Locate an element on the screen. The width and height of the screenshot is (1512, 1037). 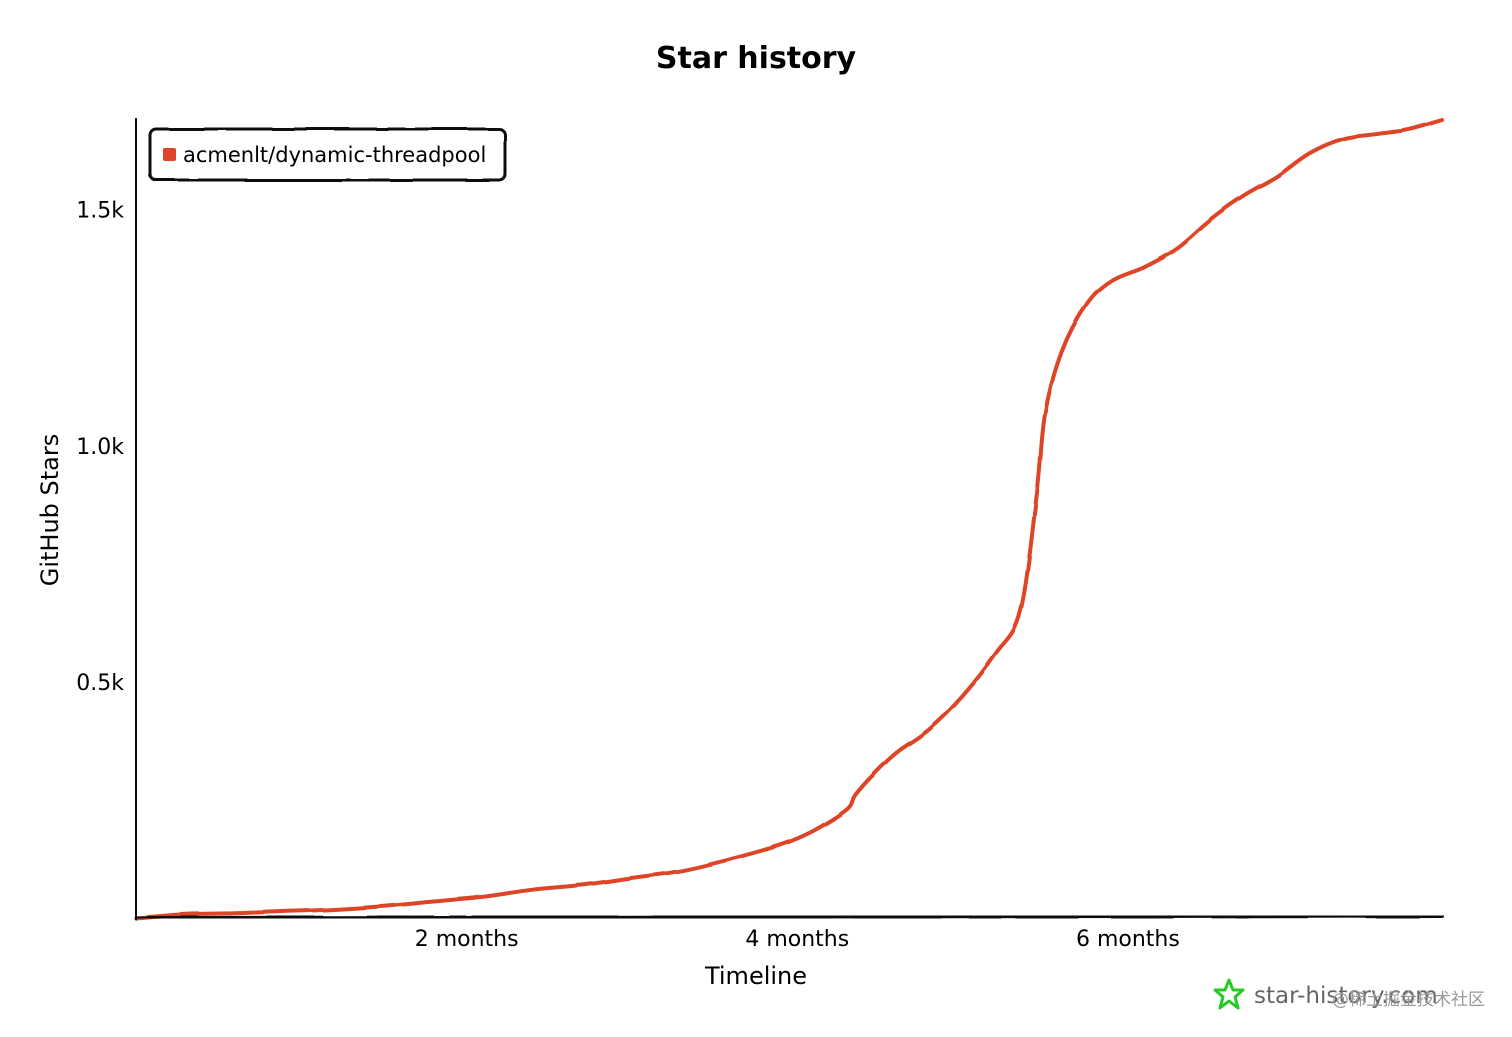
y-axis-line is located at coordinates (136, 519).